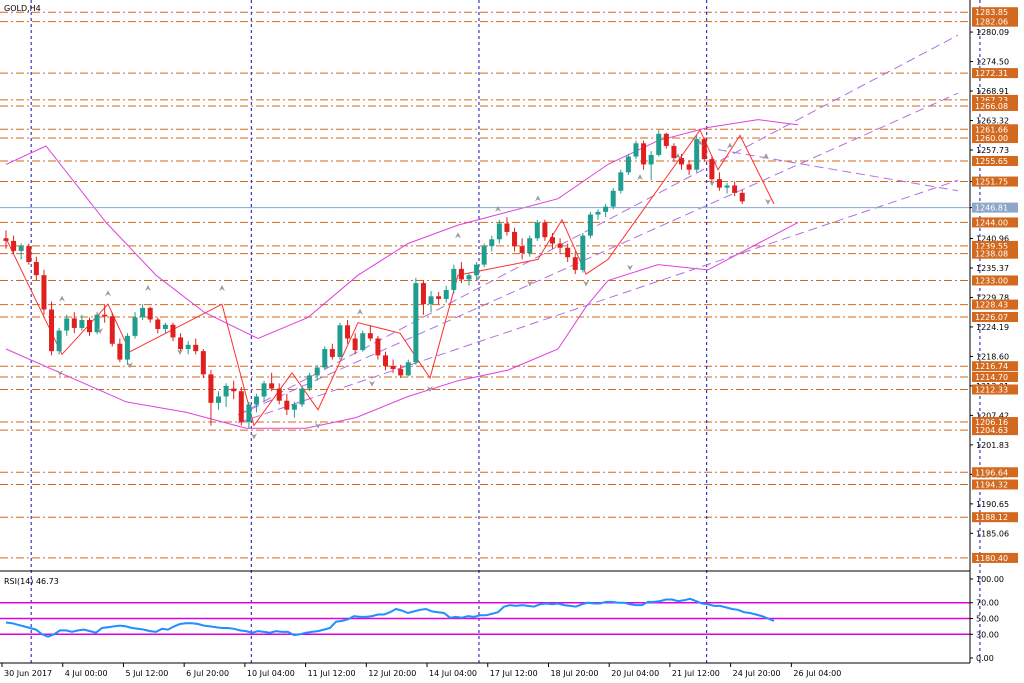 This screenshot has height=683, width=1024. What do you see at coordinates (991, 222) in the screenshot?
I see `level-price-label: 1244.00` at bounding box center [991, 222].